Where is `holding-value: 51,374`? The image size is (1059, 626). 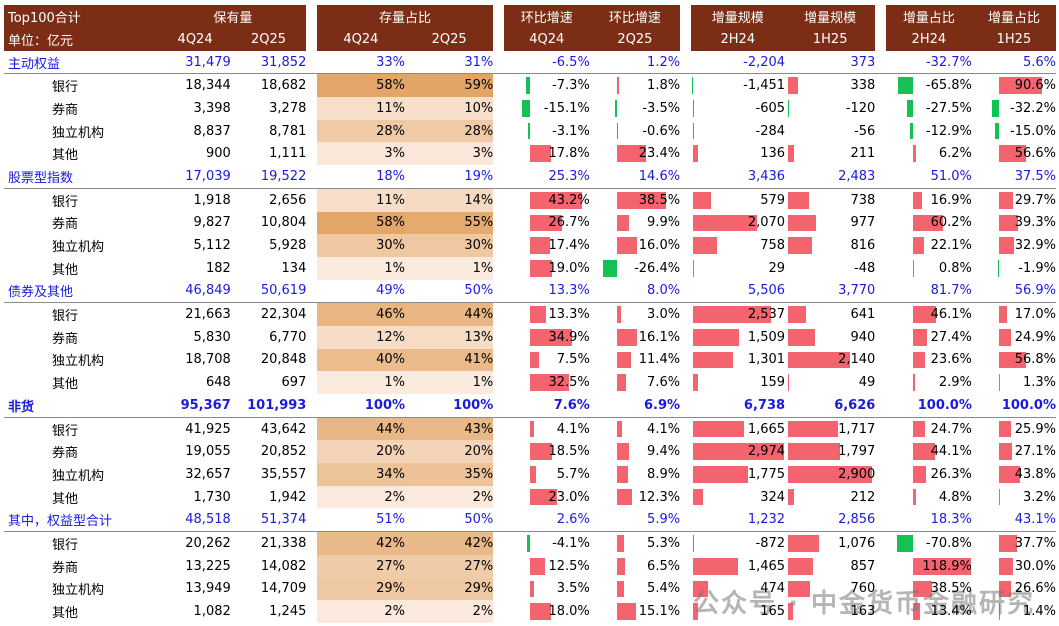
holding-value: 51,374 is located at coordinates (268, 520).